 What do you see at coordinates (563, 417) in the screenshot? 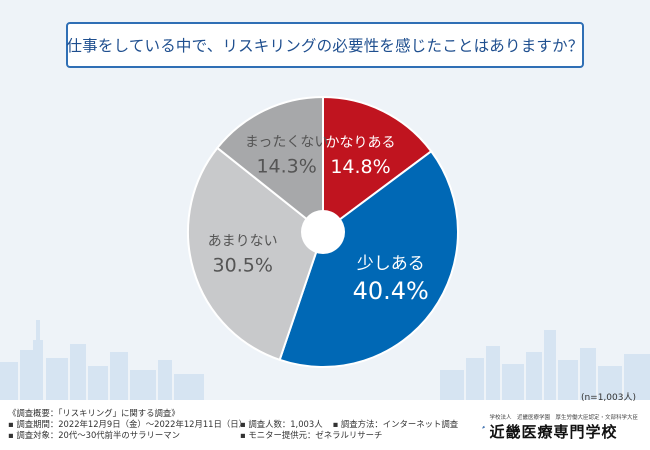
I see `school-logo-subtitle: 学校法人 近畿医療学園 厚生労働大臣認定・文部科学大臣` at bounding box center [563, 417].